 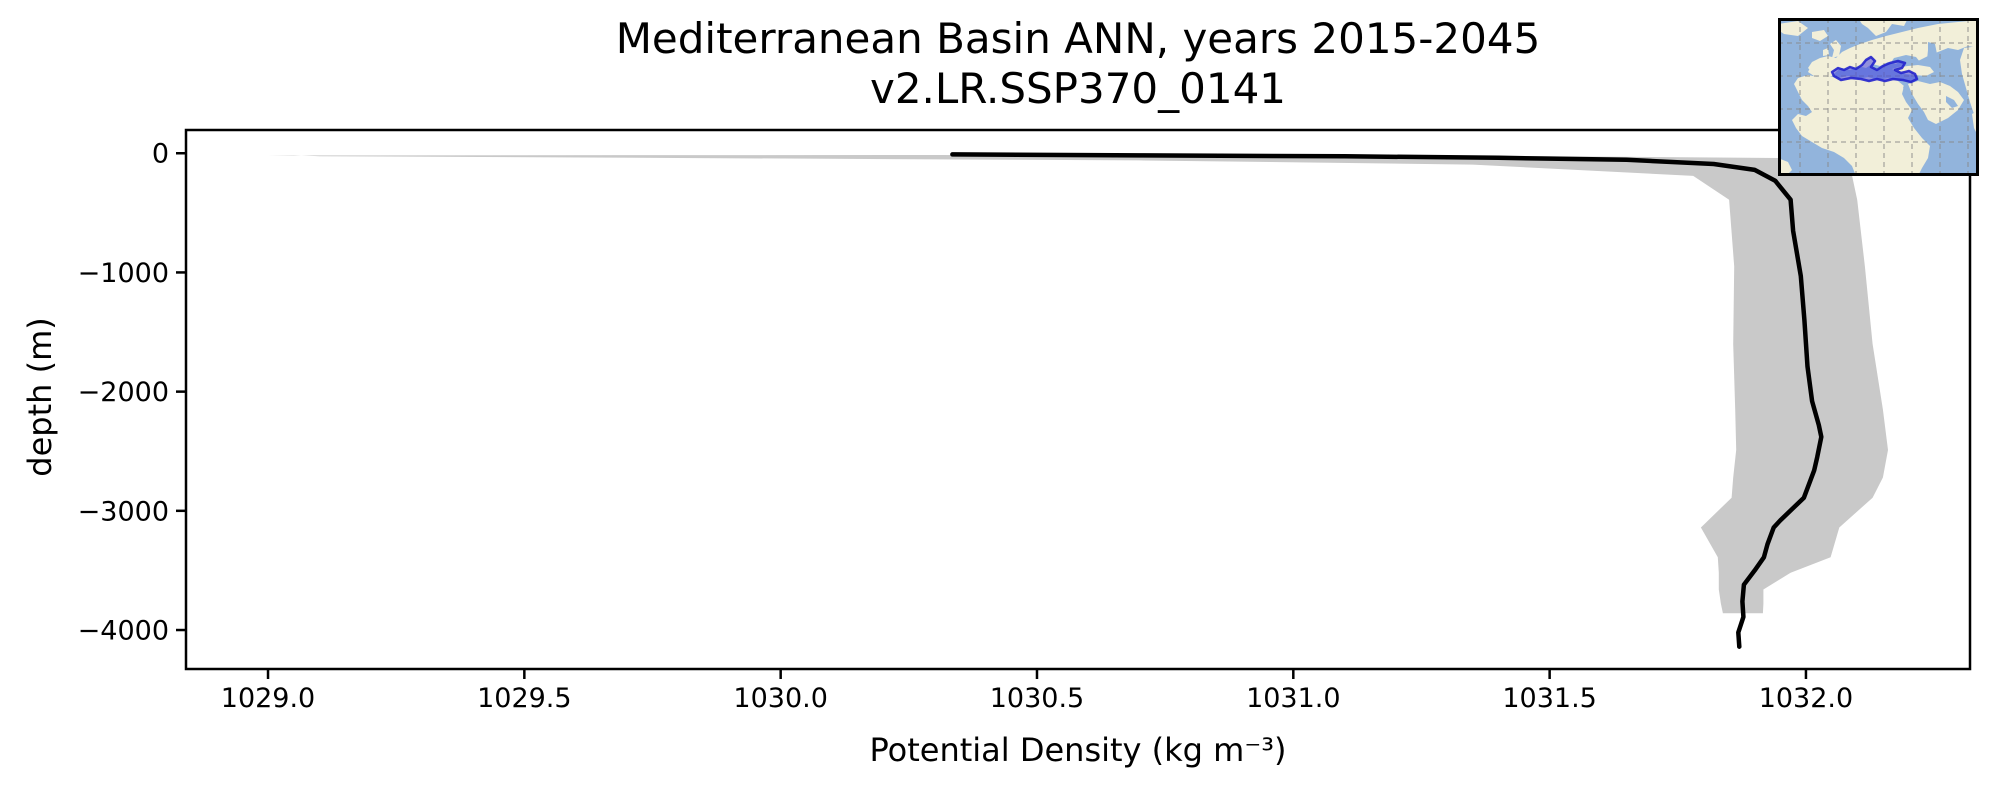 What do you see at coordinates (1078, 88) in the screenshot?
I see `chart-title-line2: v2.LR.SSP370_0141` at bounding box center [1078, 88].